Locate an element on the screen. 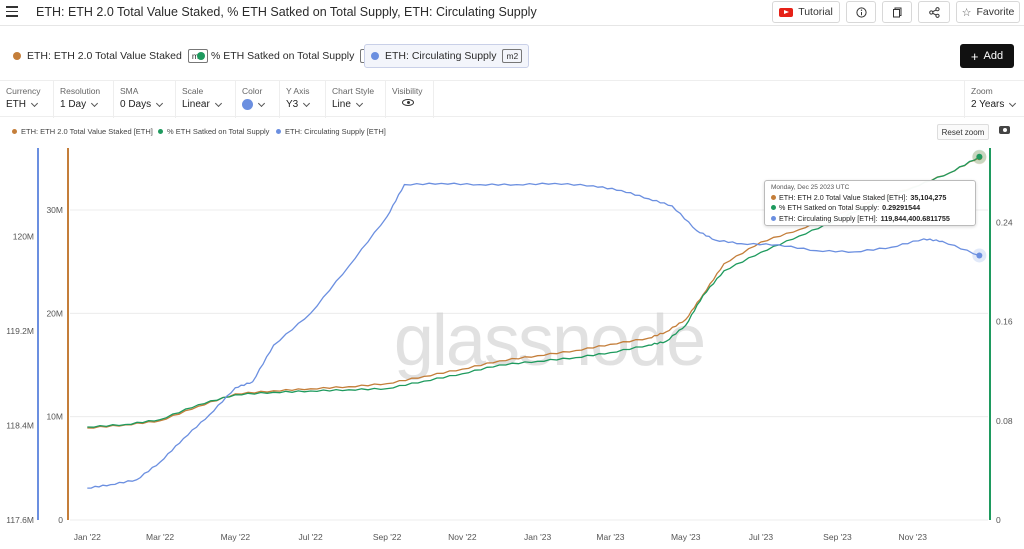  zoom-value: 2 Years is located at coordinates (988, 104).